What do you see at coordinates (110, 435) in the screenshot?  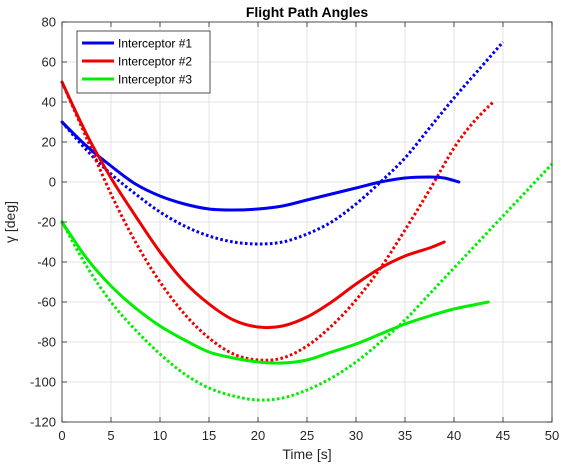 I see `x-tick-label: 5` at bounding box center [110, 435].